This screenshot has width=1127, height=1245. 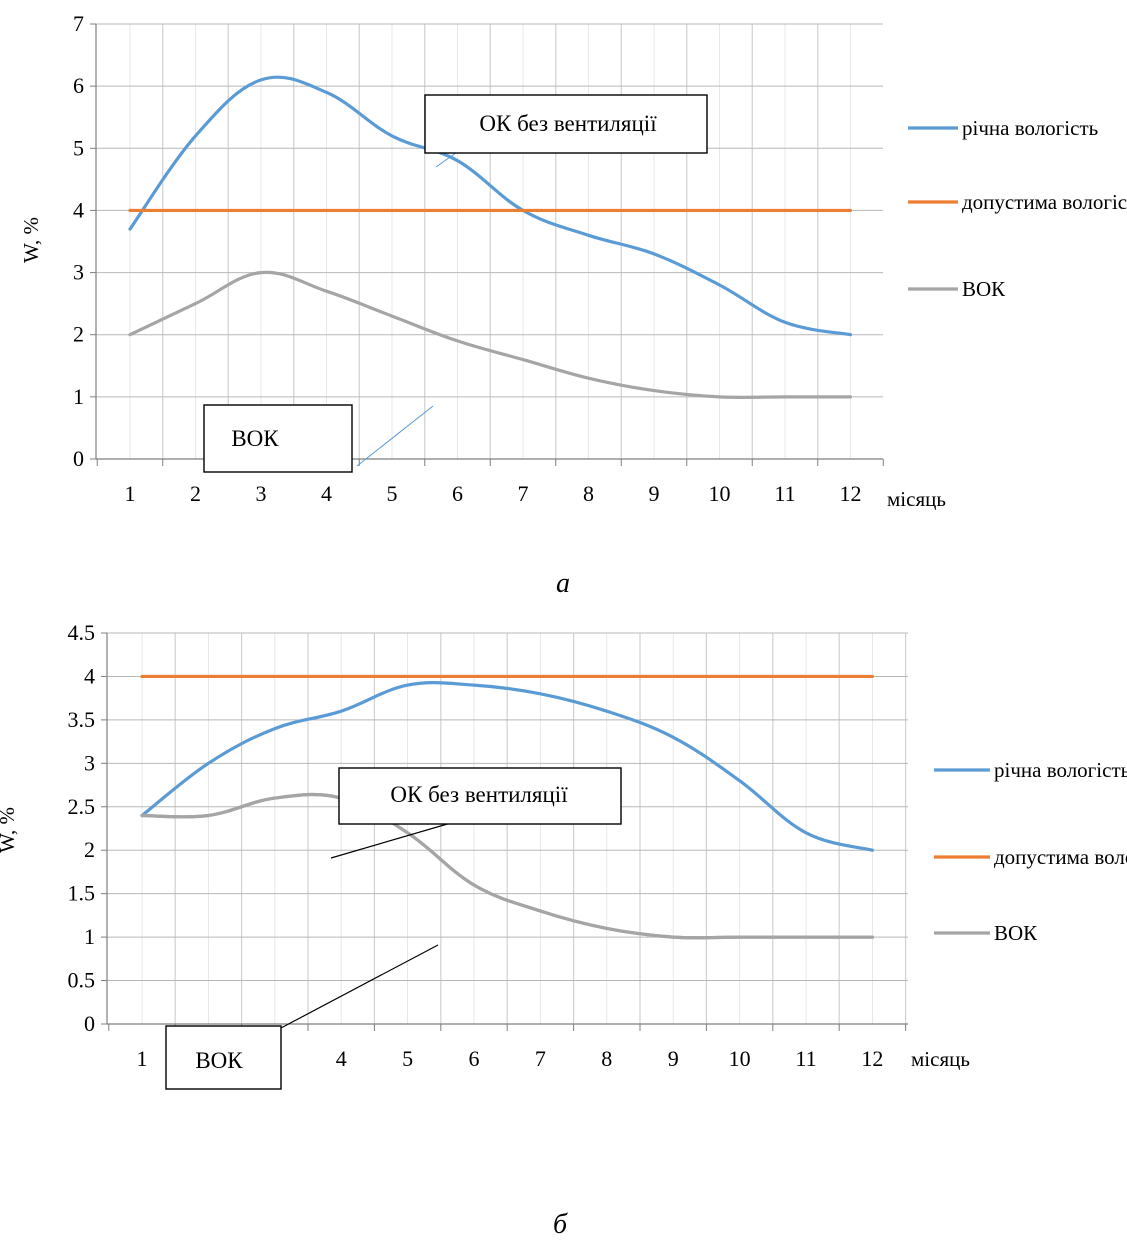 What do you see at coordinates (507, 766) in the screenshot?
I see `chart-2-series-1-line` at bounding box center [507, 766].